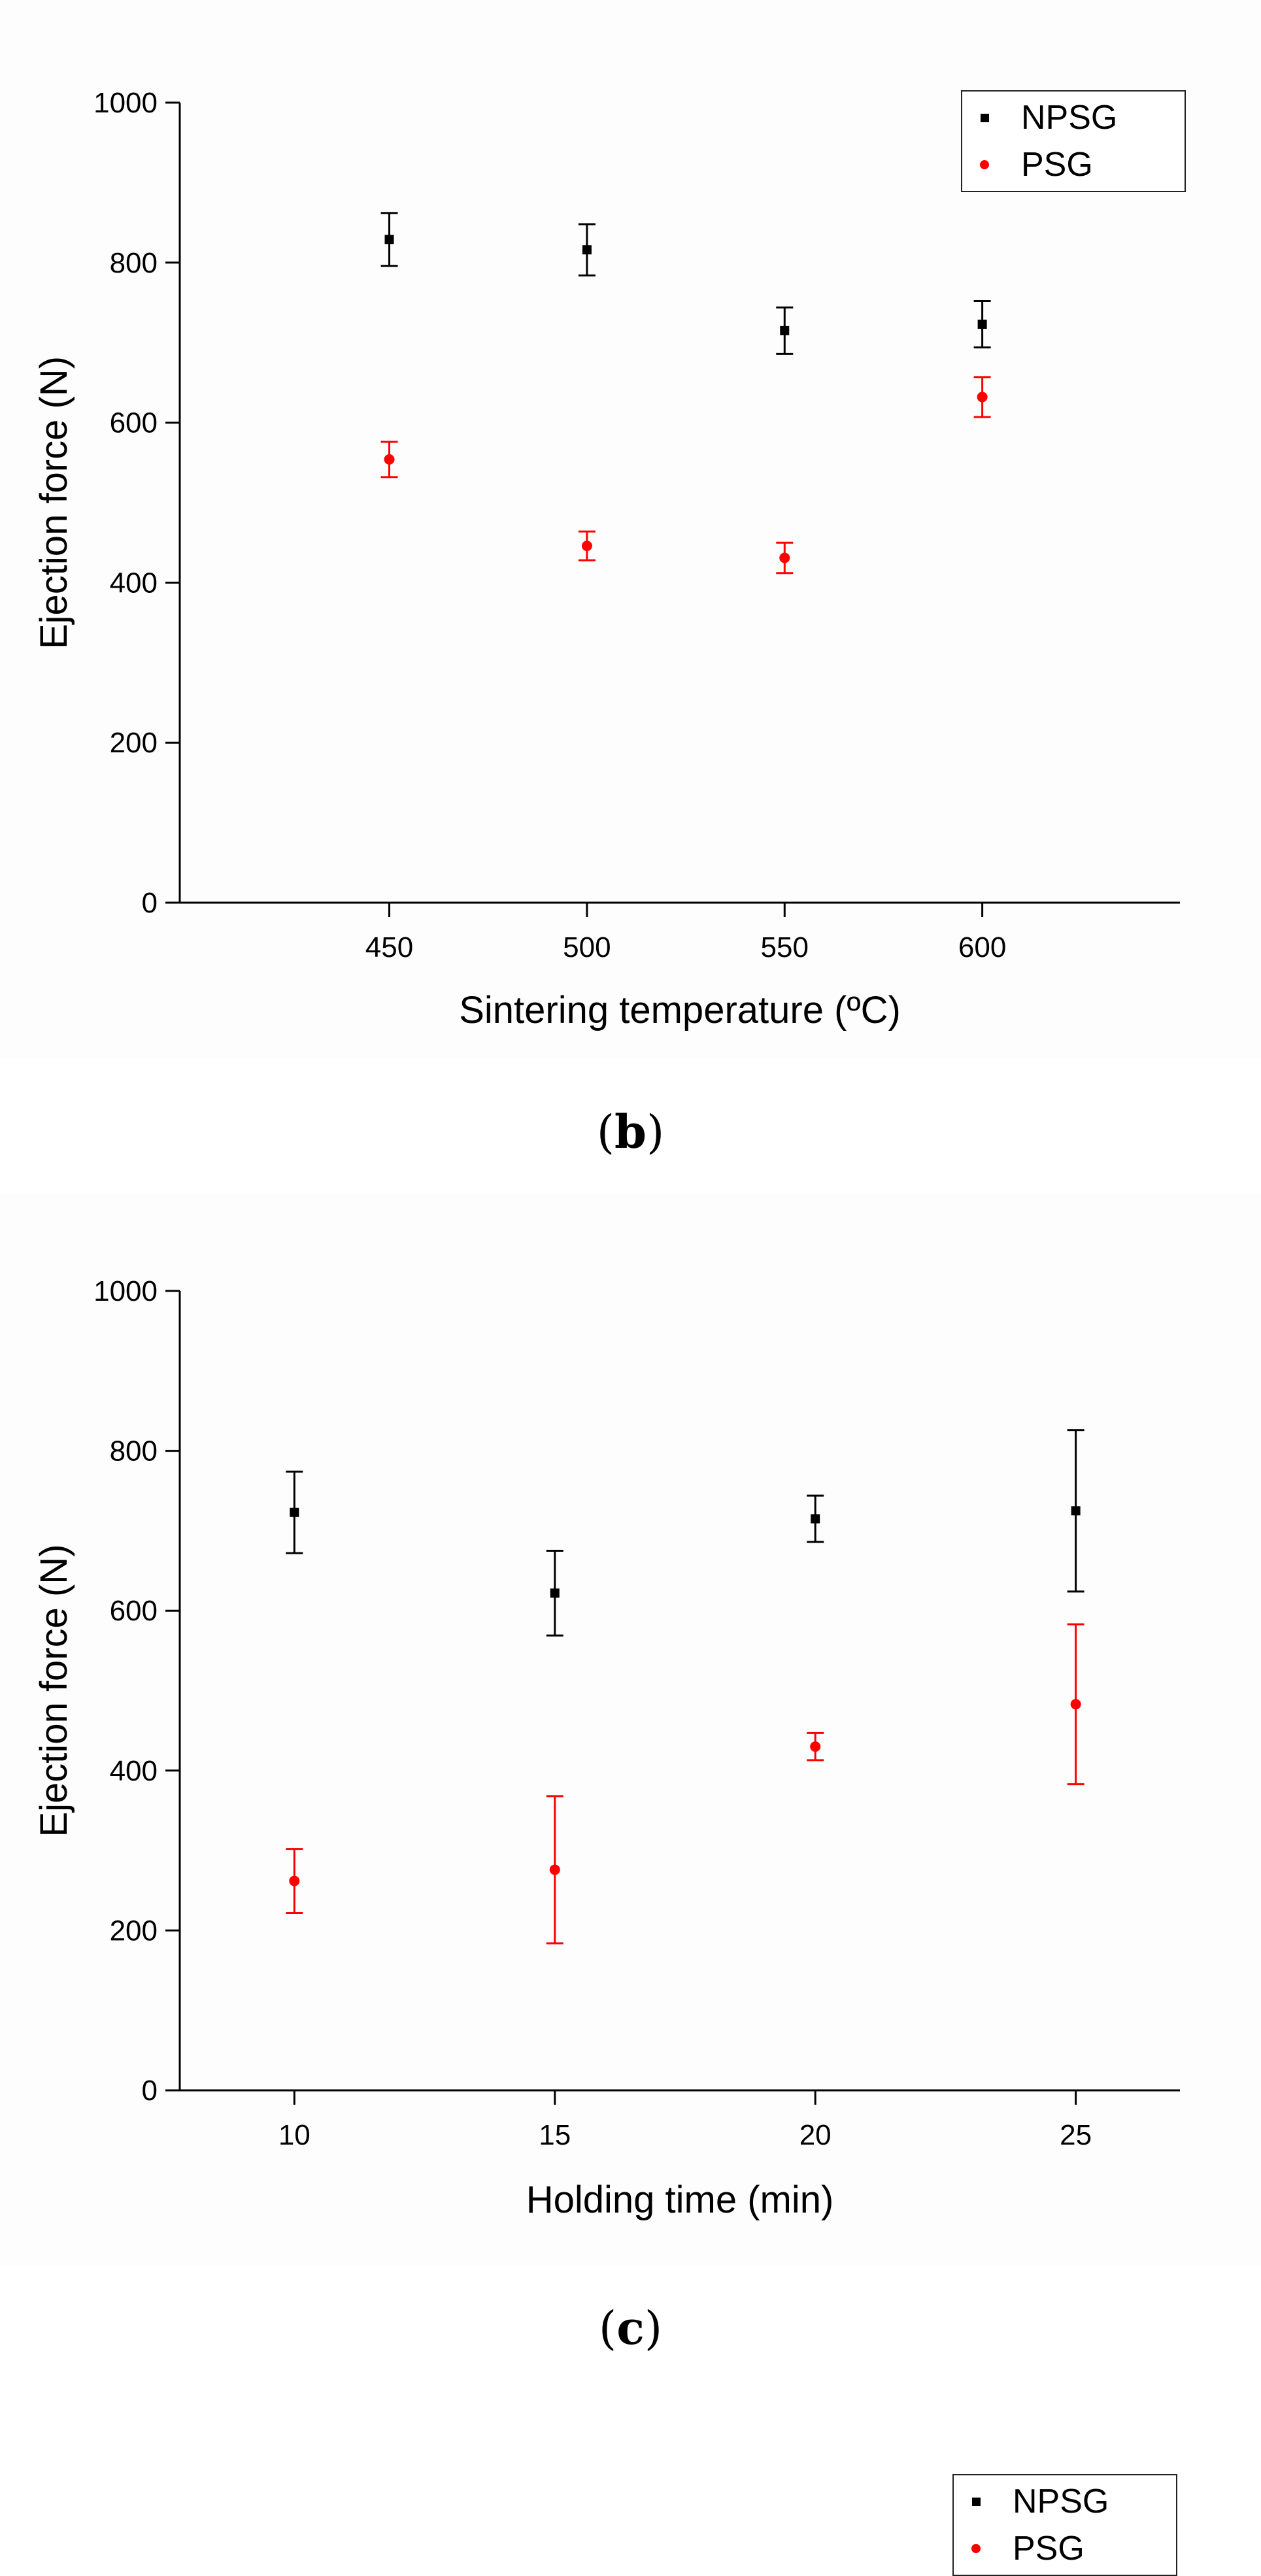  I want to click on caption-letter-b: b, so click(630, 1132).